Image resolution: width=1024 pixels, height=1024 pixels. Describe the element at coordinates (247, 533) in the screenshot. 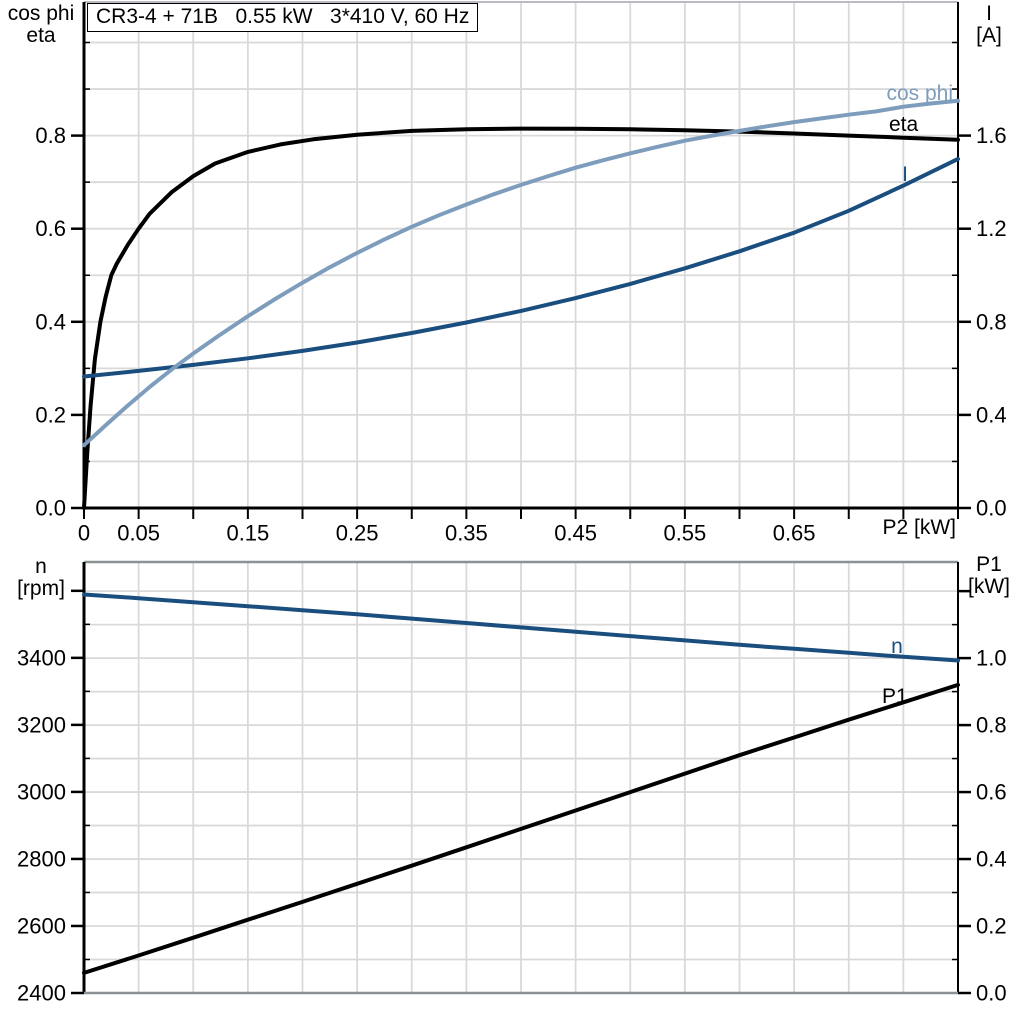

I see `x-tick-label: 0.15` at that location.